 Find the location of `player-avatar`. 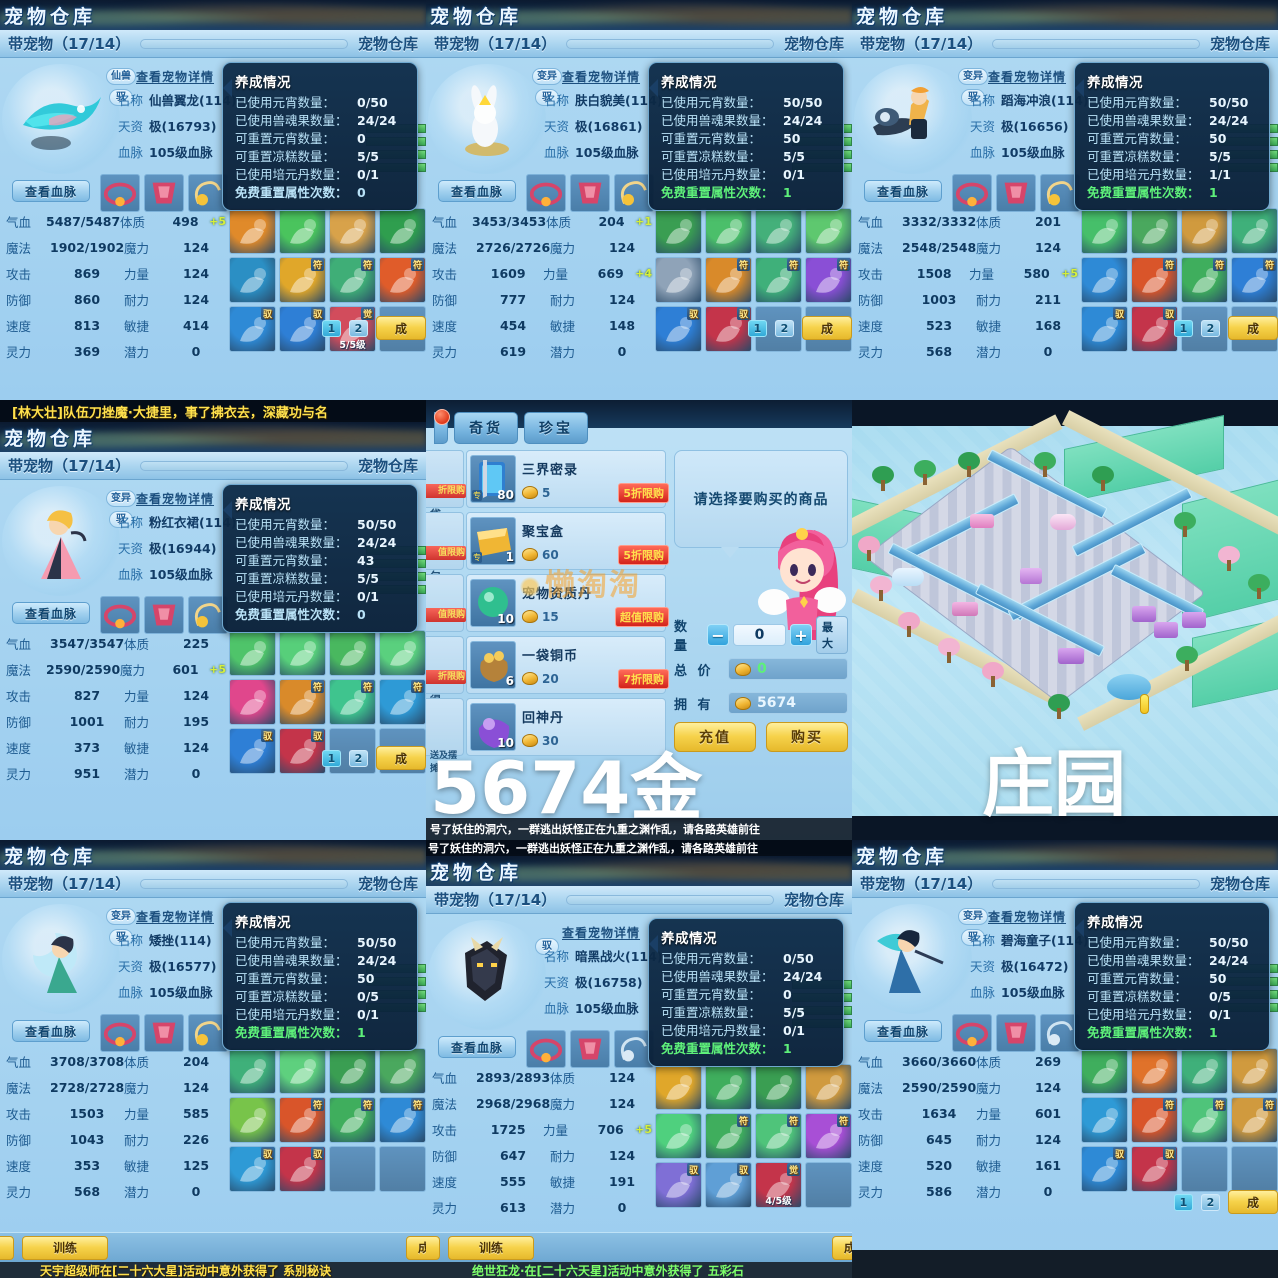

player-avatar is located at coordinates (1144, 704).